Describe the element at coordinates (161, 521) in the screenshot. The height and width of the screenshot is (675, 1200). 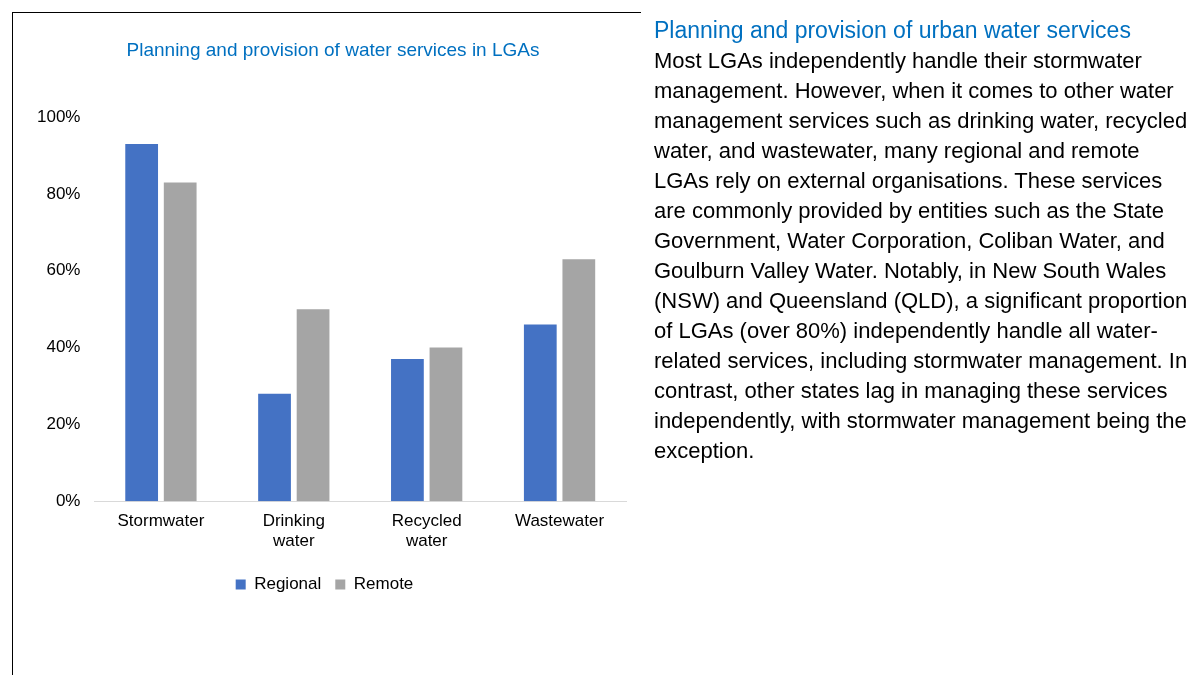
I see `x-tick-label: Stormwater` at that location.